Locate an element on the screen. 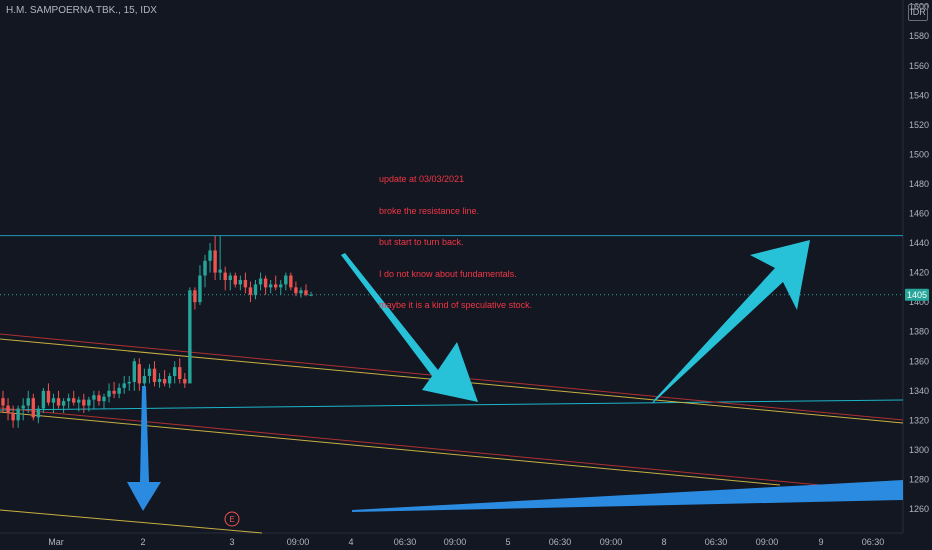  x-tick-label: 3 is located at coordinates (231, 542).